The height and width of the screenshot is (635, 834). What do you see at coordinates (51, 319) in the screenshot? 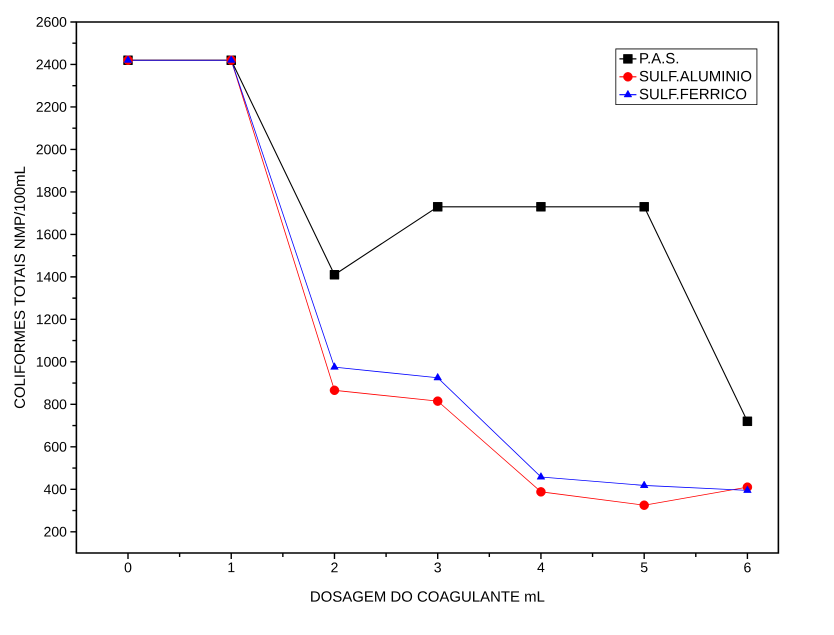
I see `y-tick-label: 1200` at bounding box center [51, 319].